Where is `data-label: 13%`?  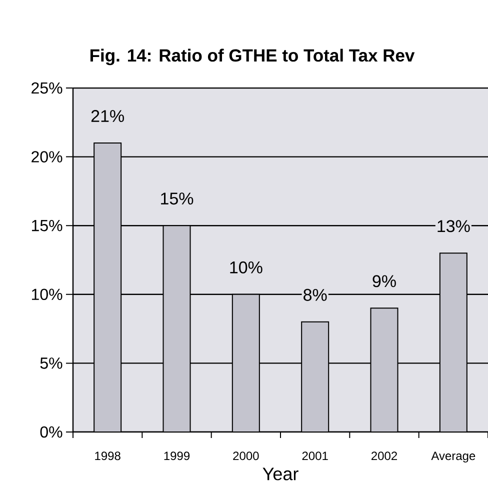
data-label: 13% is located at coordinates (454, 226).